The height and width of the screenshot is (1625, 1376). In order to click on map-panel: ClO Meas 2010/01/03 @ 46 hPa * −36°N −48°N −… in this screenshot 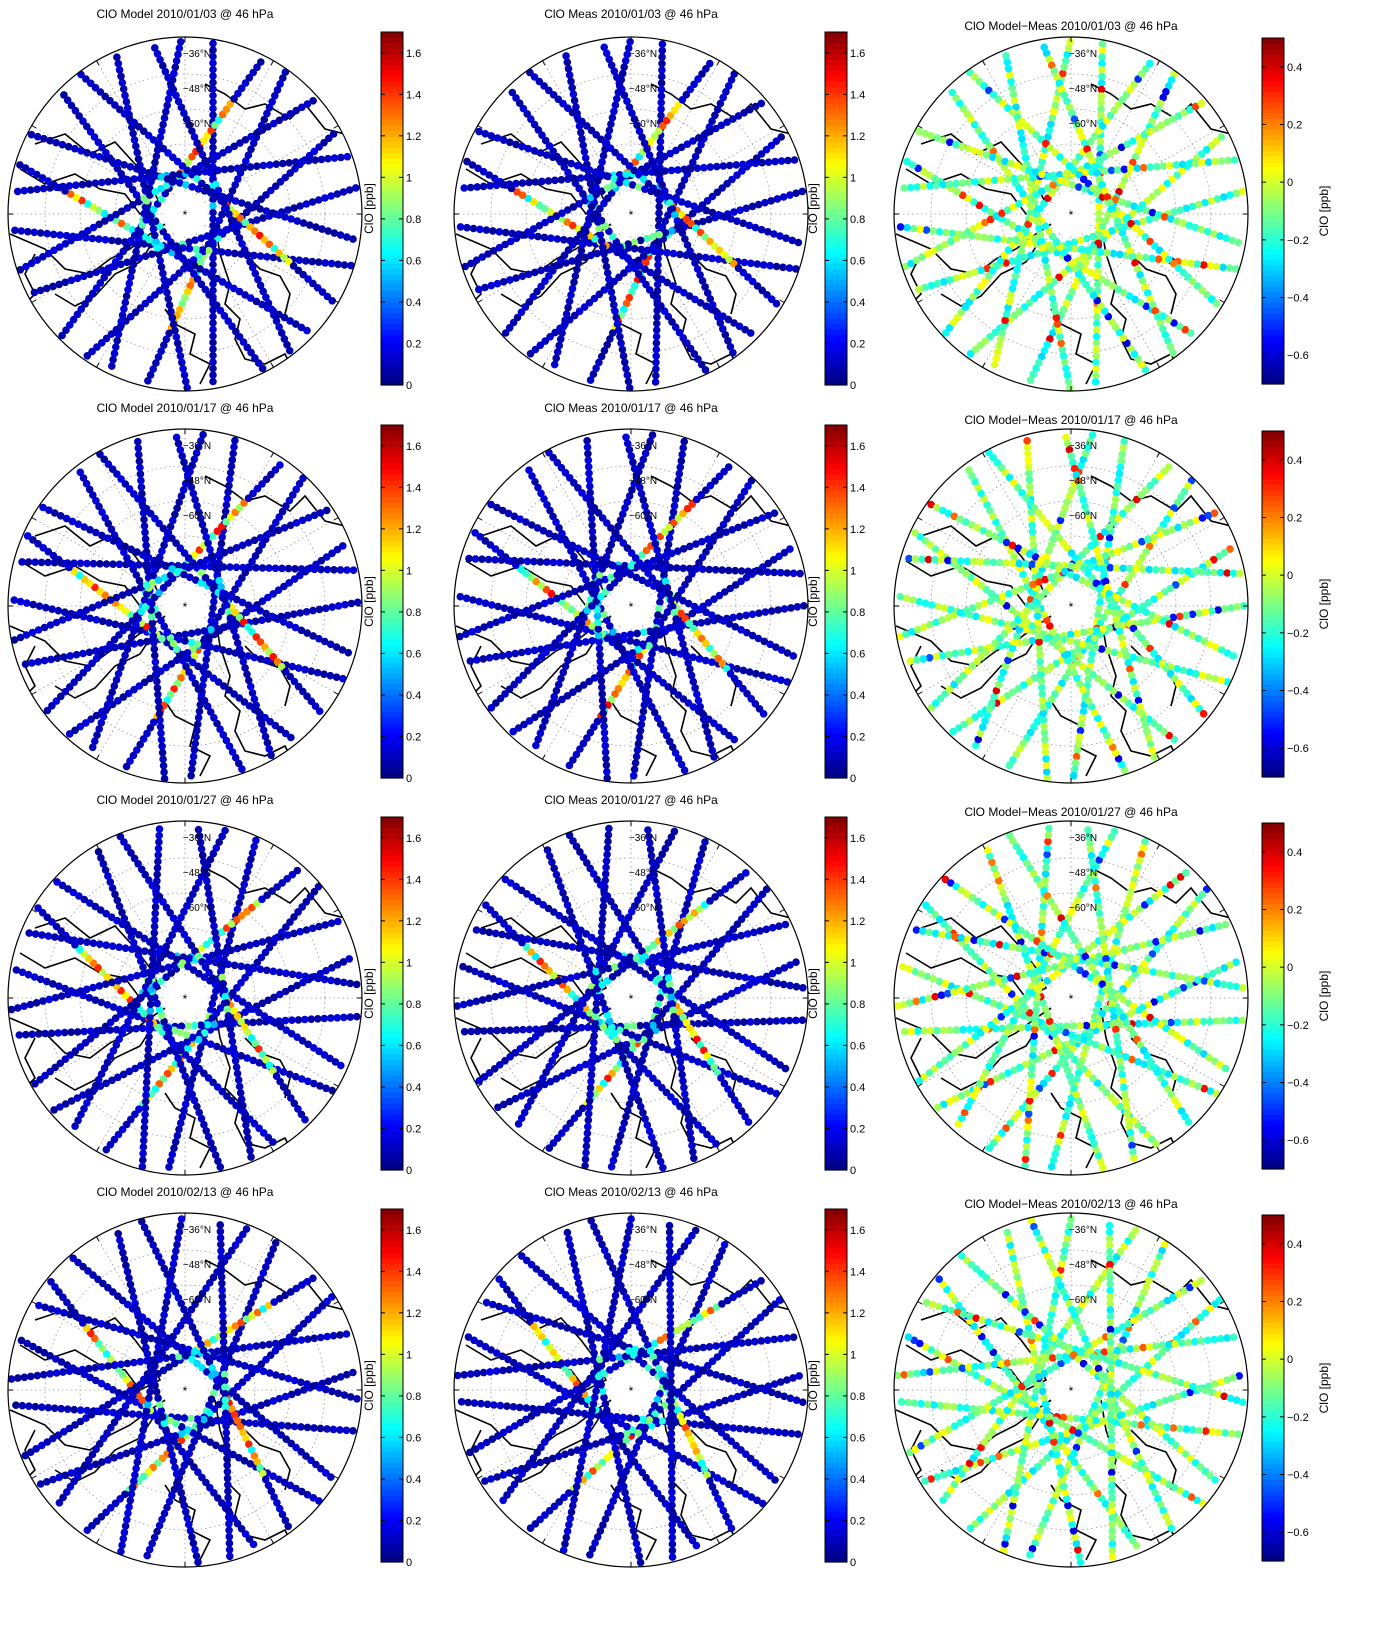, I will do `click(659, 199)`.